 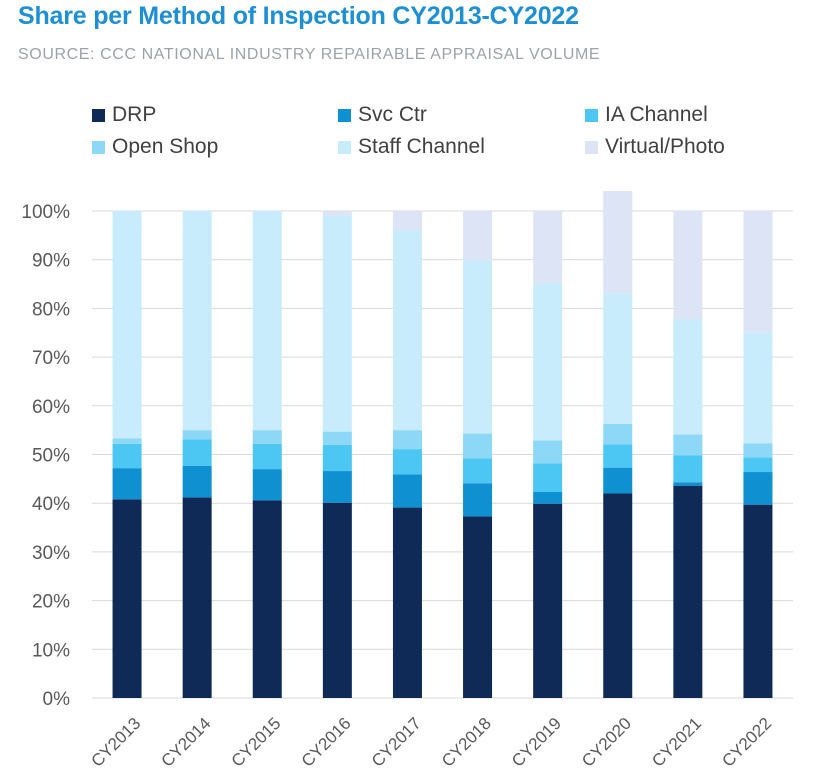 I want to click on legend-item-drp: DRP, so click(x=124, y=115).